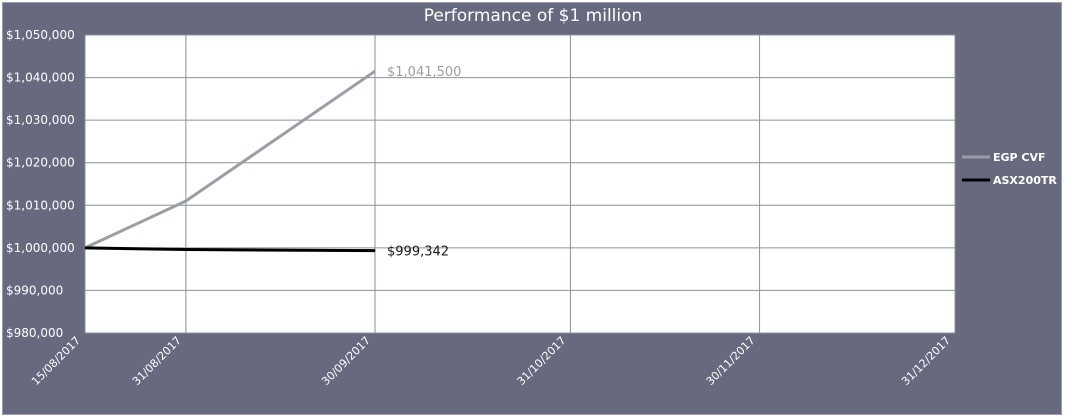  I want to click on legend-label: ASX200TR, so click(1025, 180).